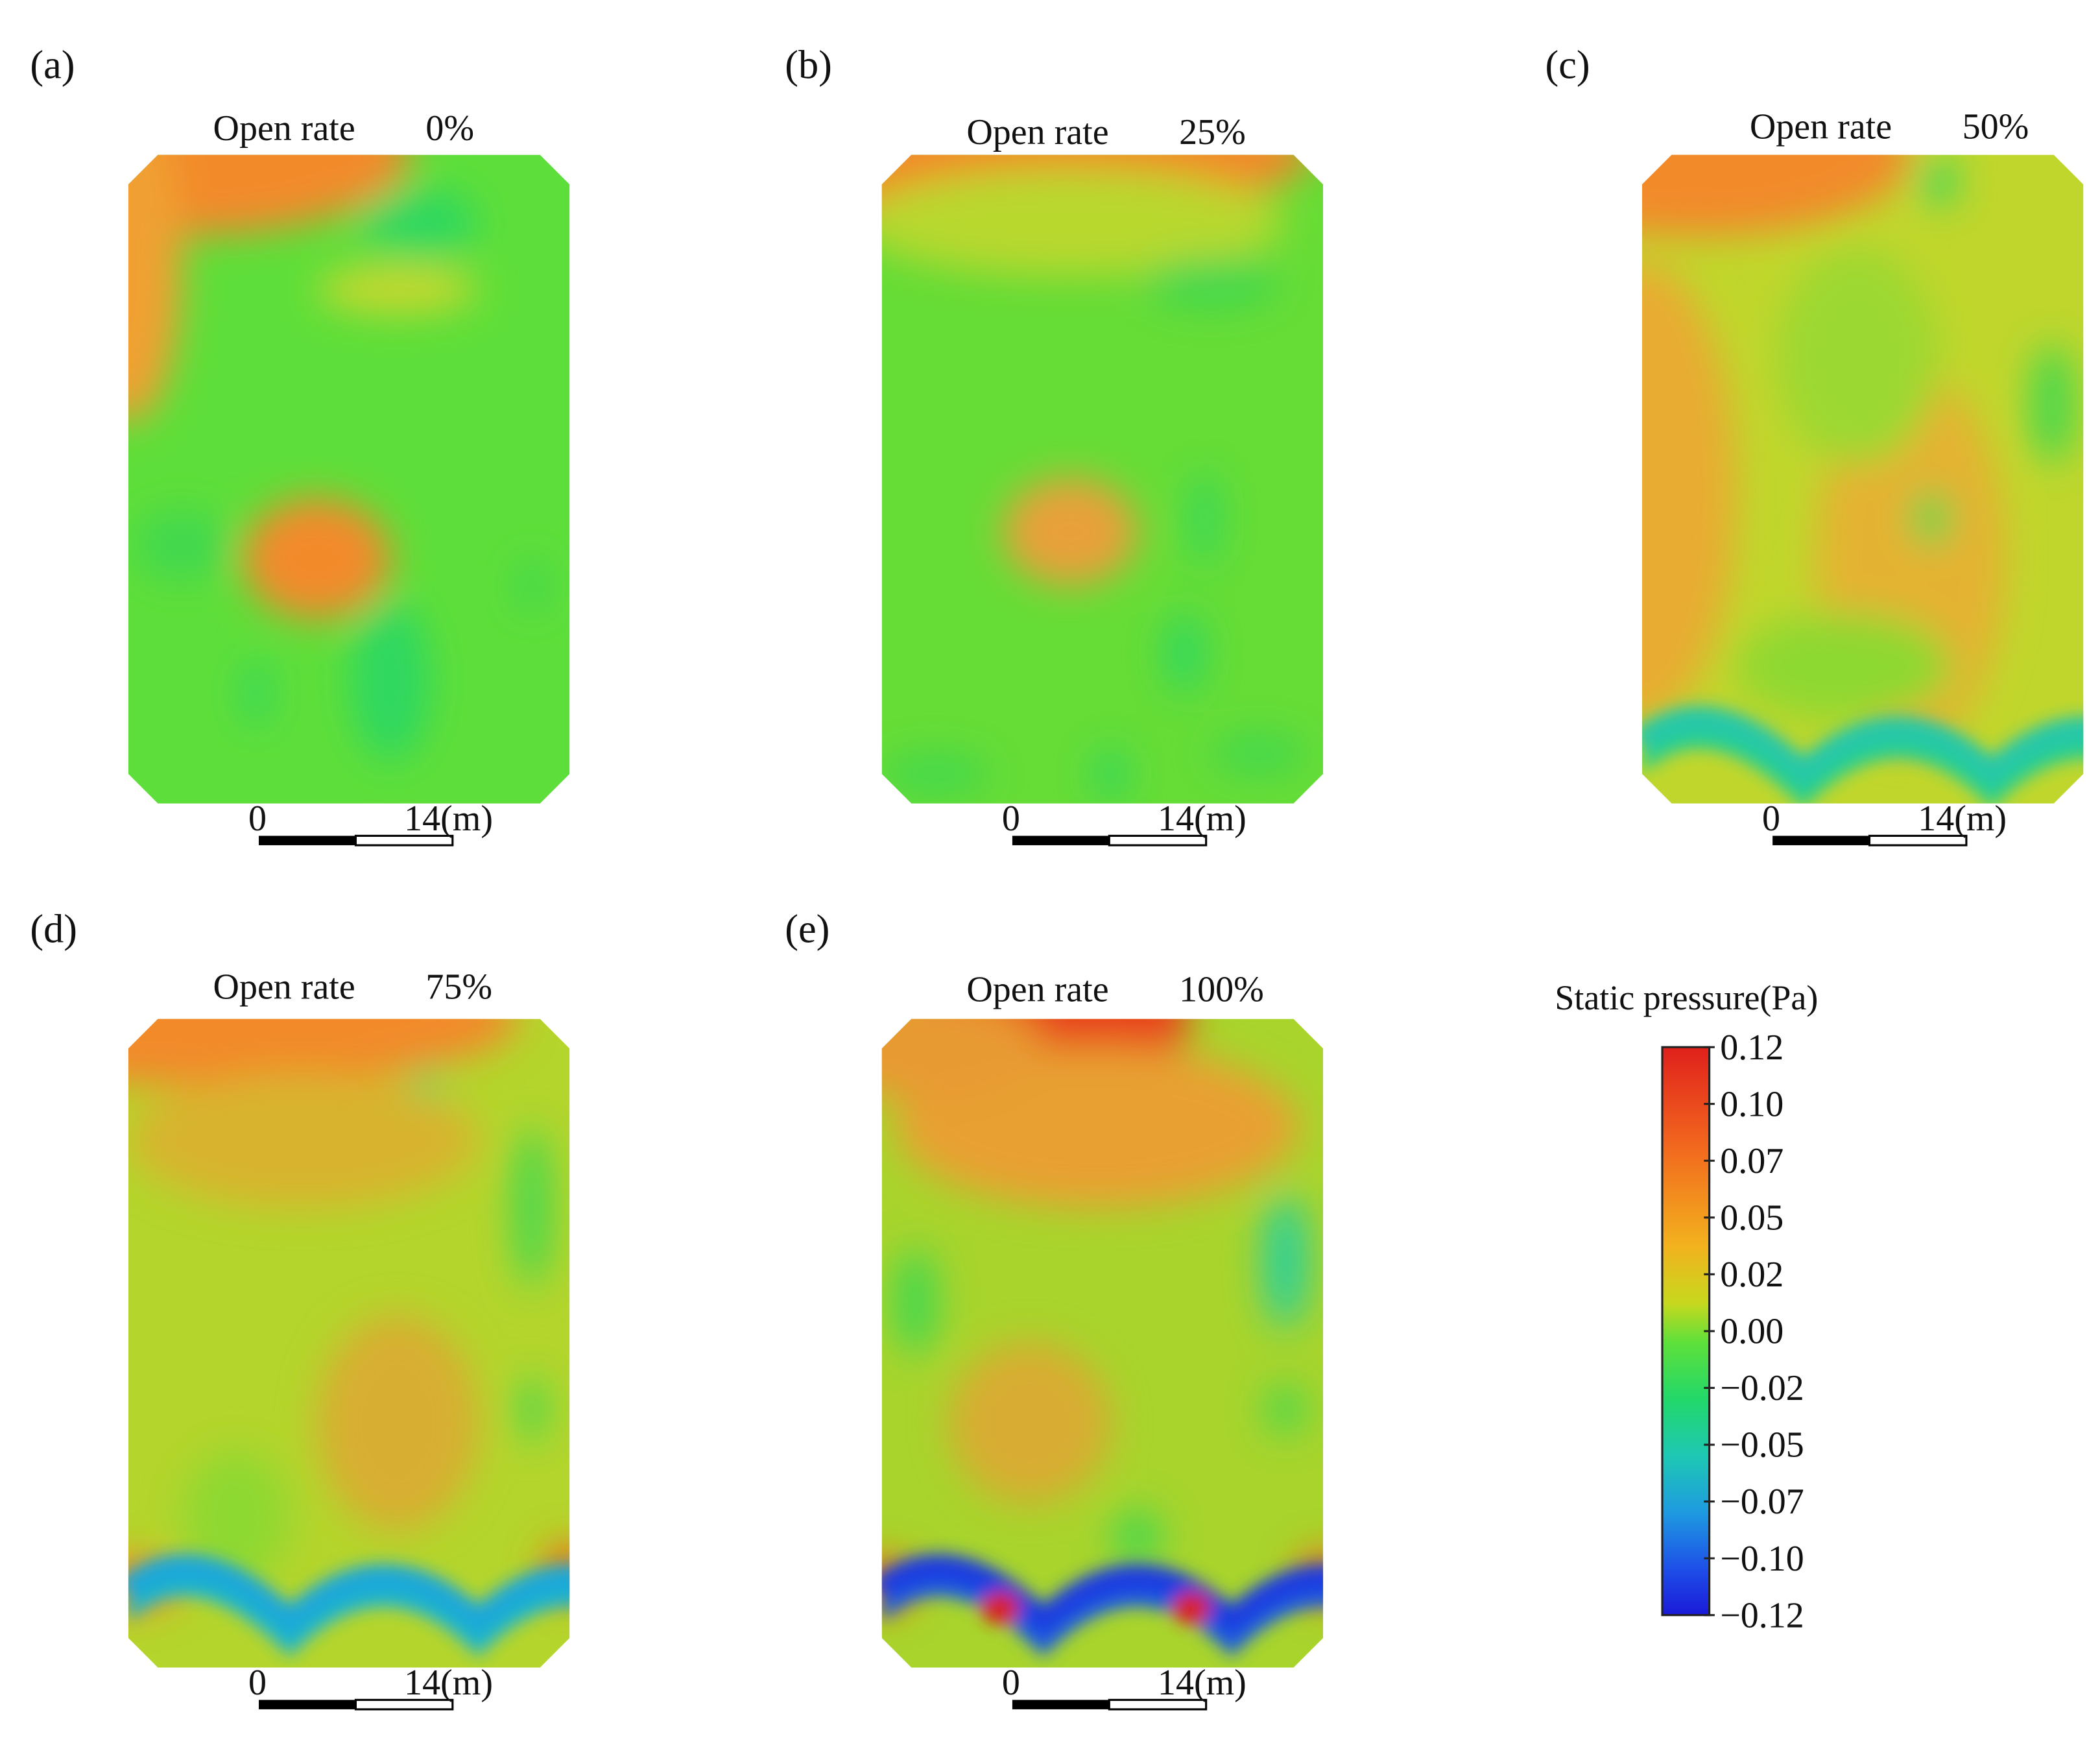  I want to click on panel-title-value: 25%, so click(1212, 132).